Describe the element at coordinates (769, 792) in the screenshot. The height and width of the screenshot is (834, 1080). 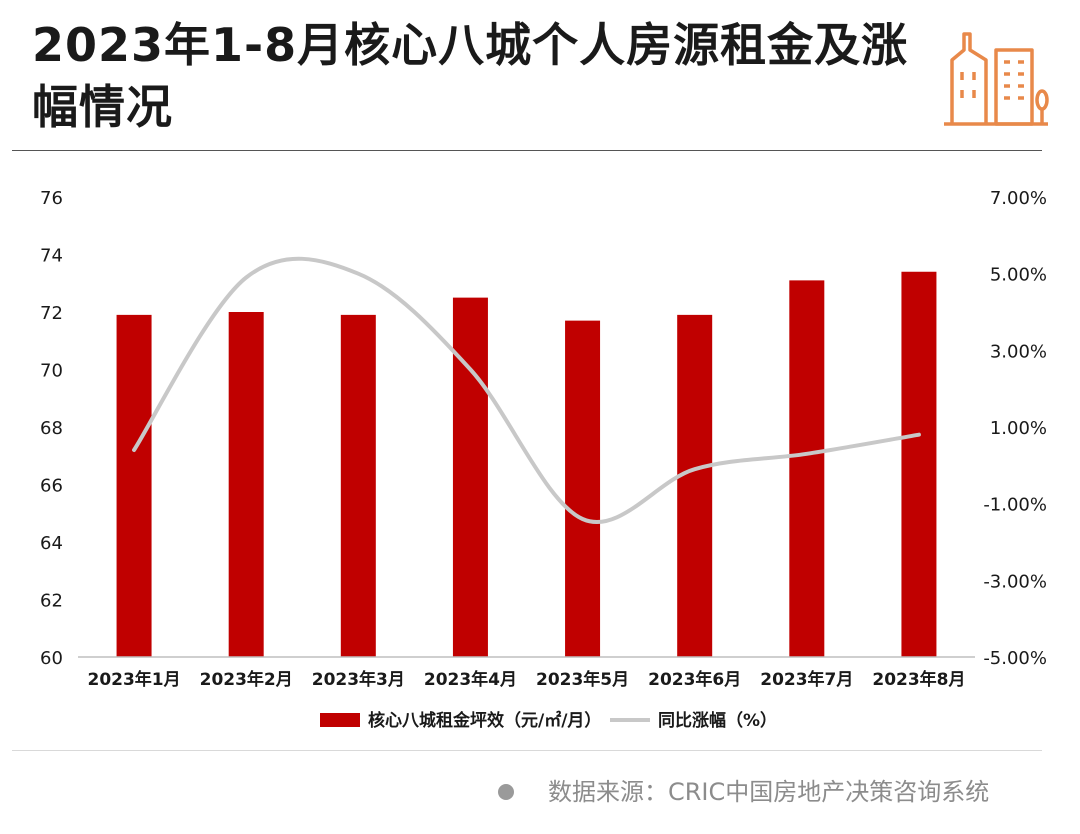
I see `source-note: 数据来源：CRIC中国房地产决策咨询系统` at that location.